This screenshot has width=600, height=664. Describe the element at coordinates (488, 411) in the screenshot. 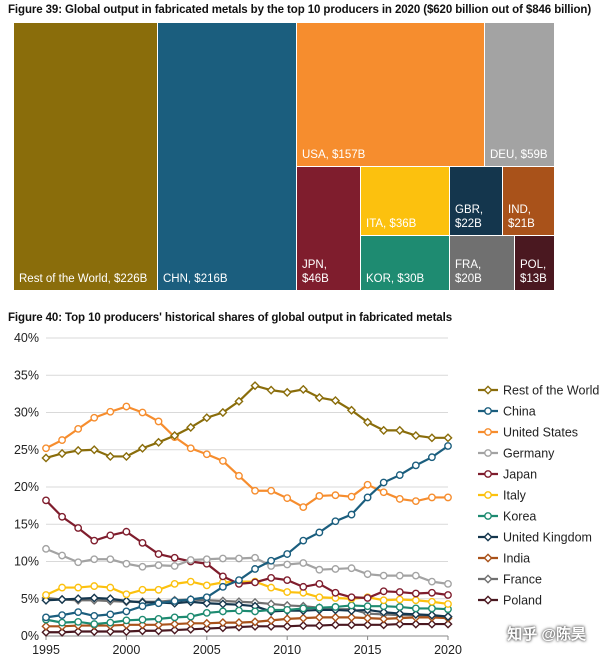

I see `legend-marker-china` at that location.